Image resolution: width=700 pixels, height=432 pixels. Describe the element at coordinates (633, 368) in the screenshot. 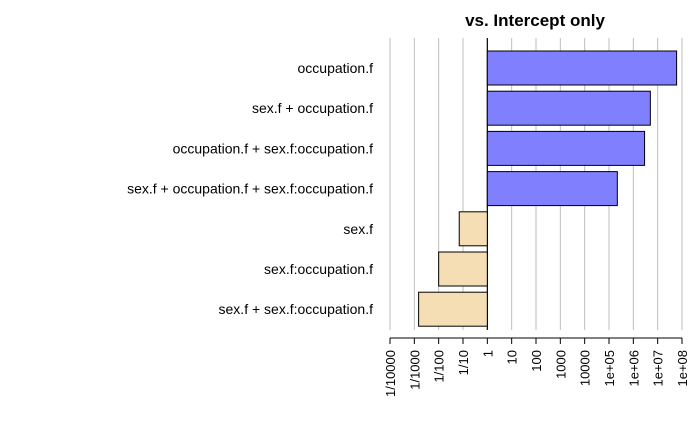

I see `x-tick-label: 1e+06` at that location.